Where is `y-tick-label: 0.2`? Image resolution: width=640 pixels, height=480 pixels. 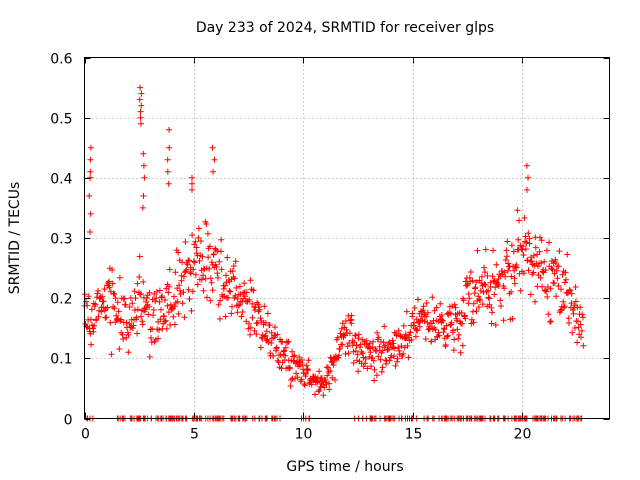
y-tick-label: 0.2 is located at coordinates (61, 300).